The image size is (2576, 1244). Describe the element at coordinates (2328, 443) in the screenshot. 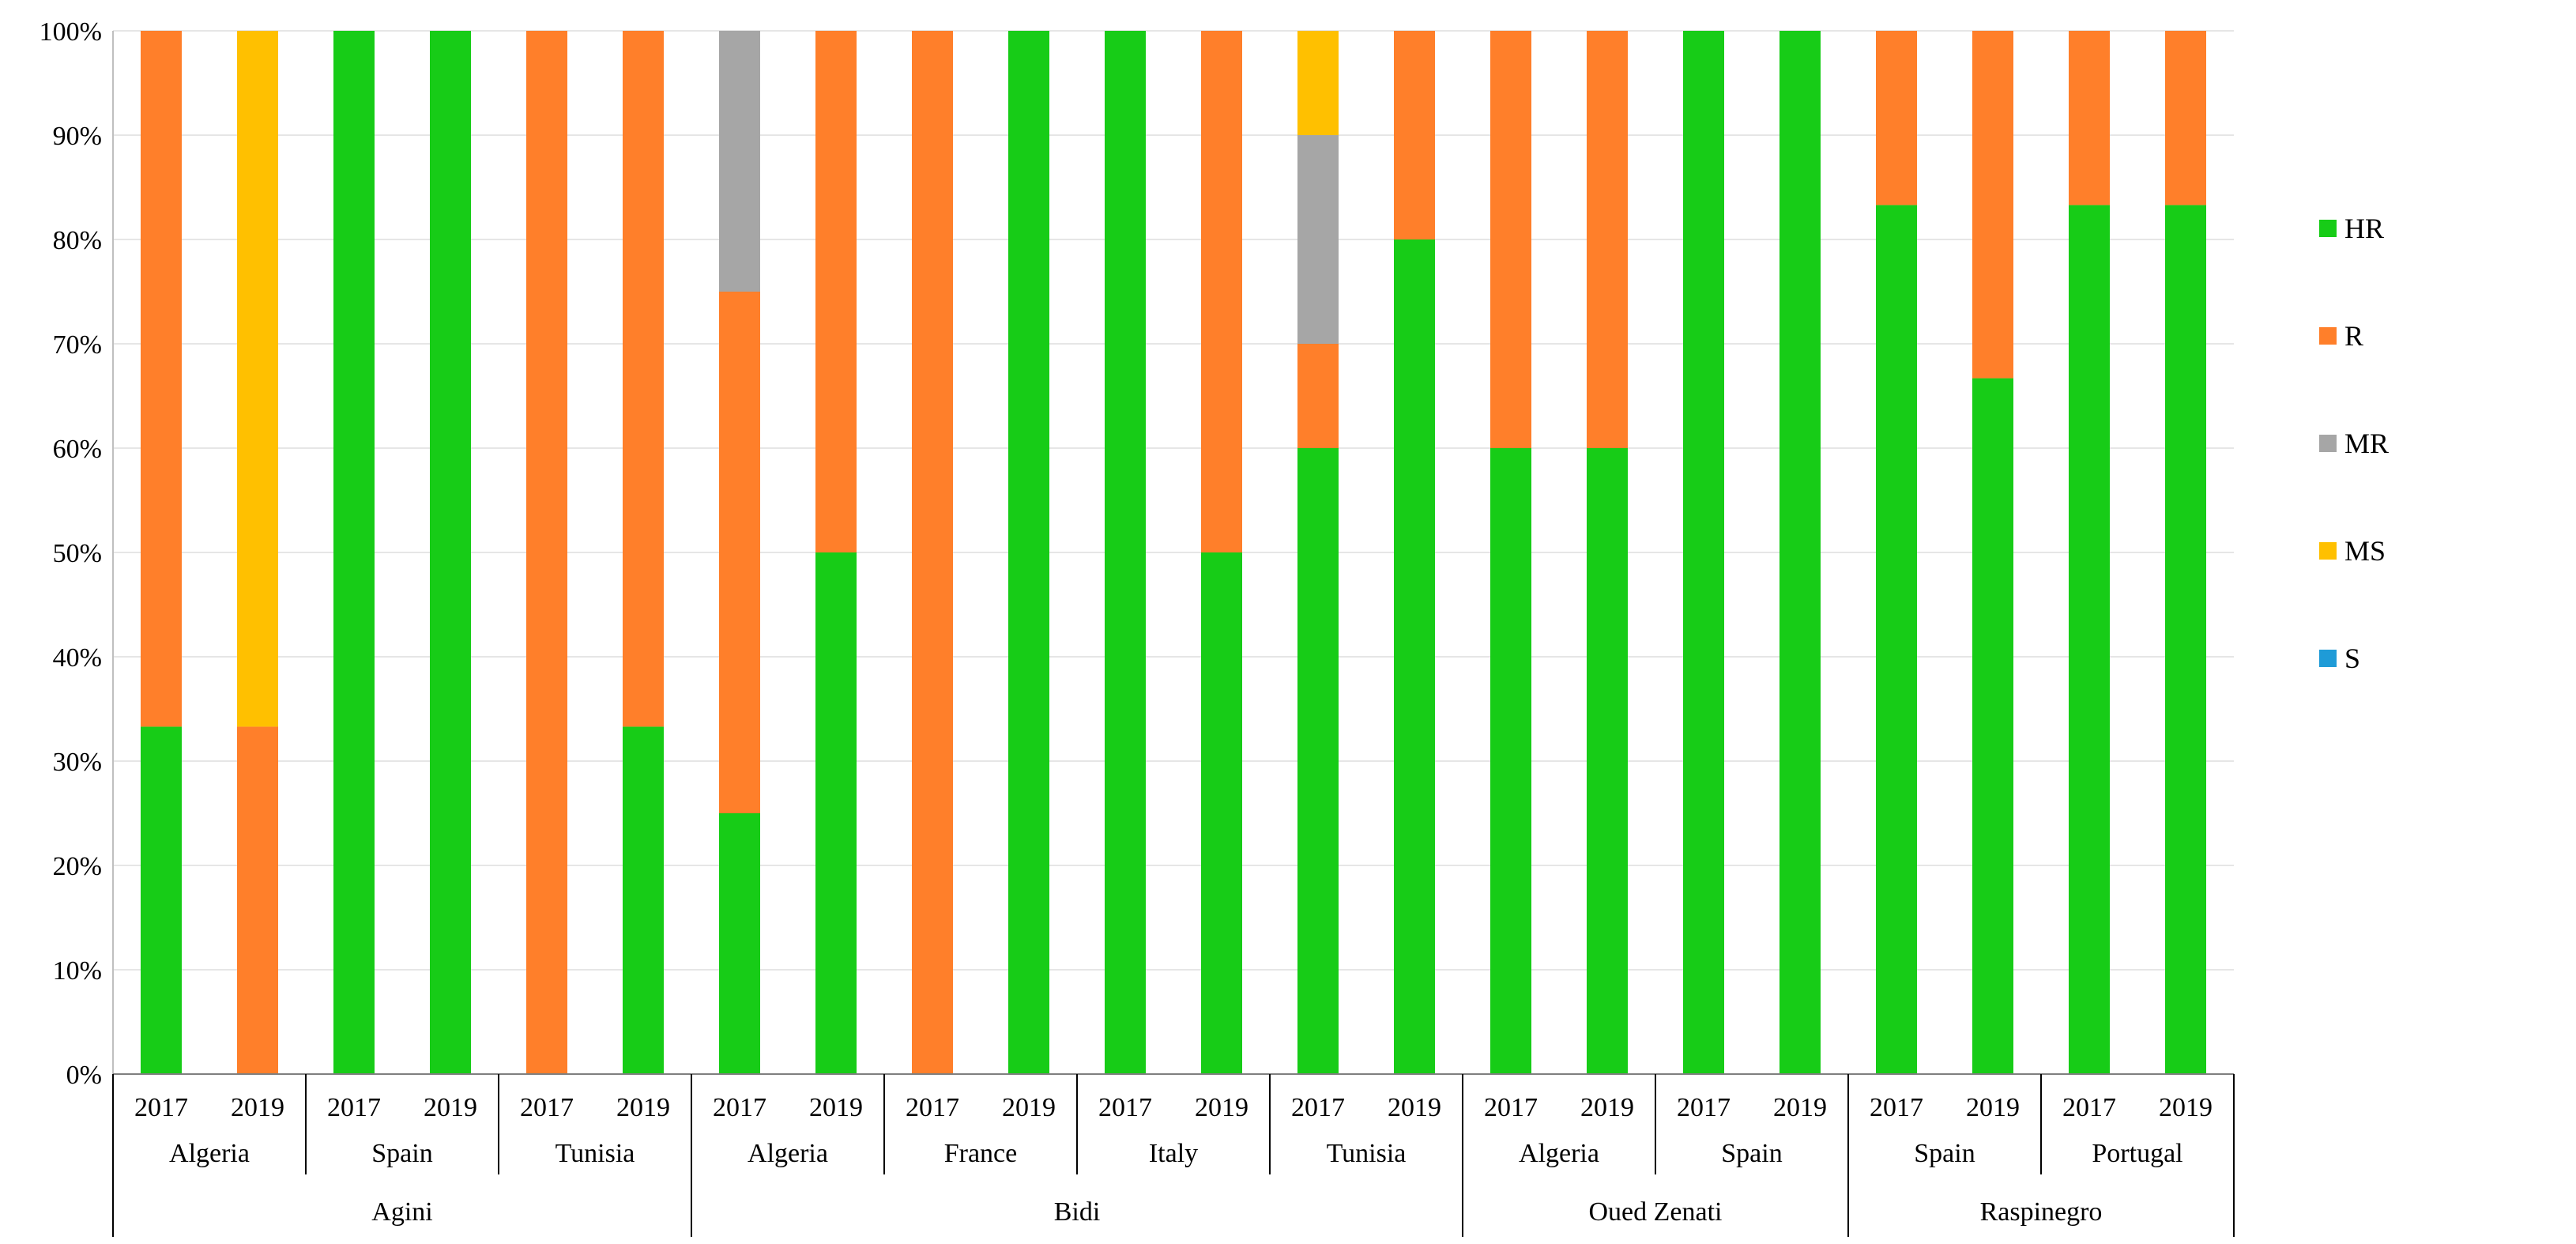

I see `legend-swatch-mr` at that location.